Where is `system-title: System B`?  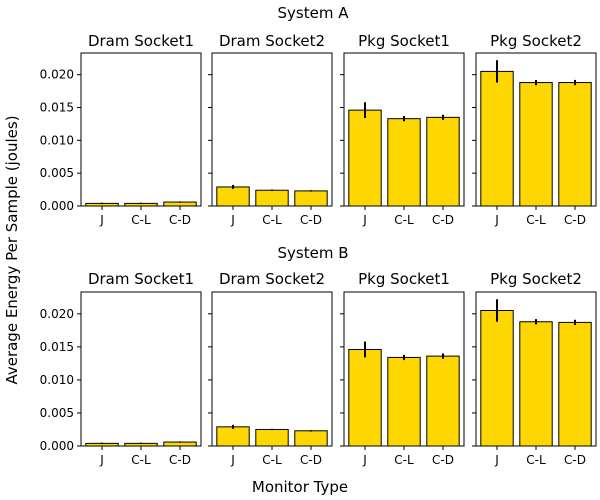
system-title: System B is located at coordinates (313, 253).